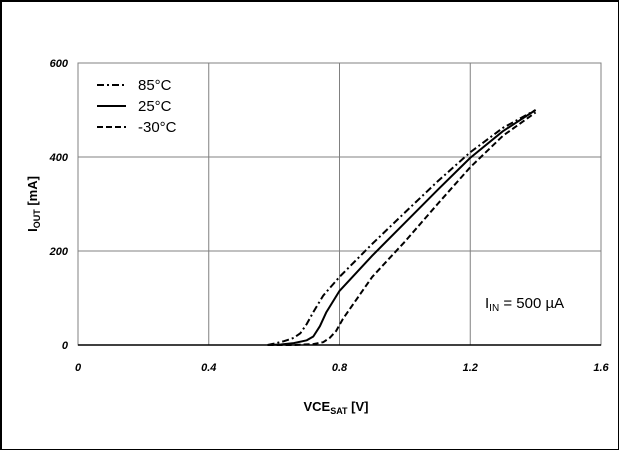 This screenshot has height=452, width=621. I want to click on y-tick-label: 0, so click(65, 346).